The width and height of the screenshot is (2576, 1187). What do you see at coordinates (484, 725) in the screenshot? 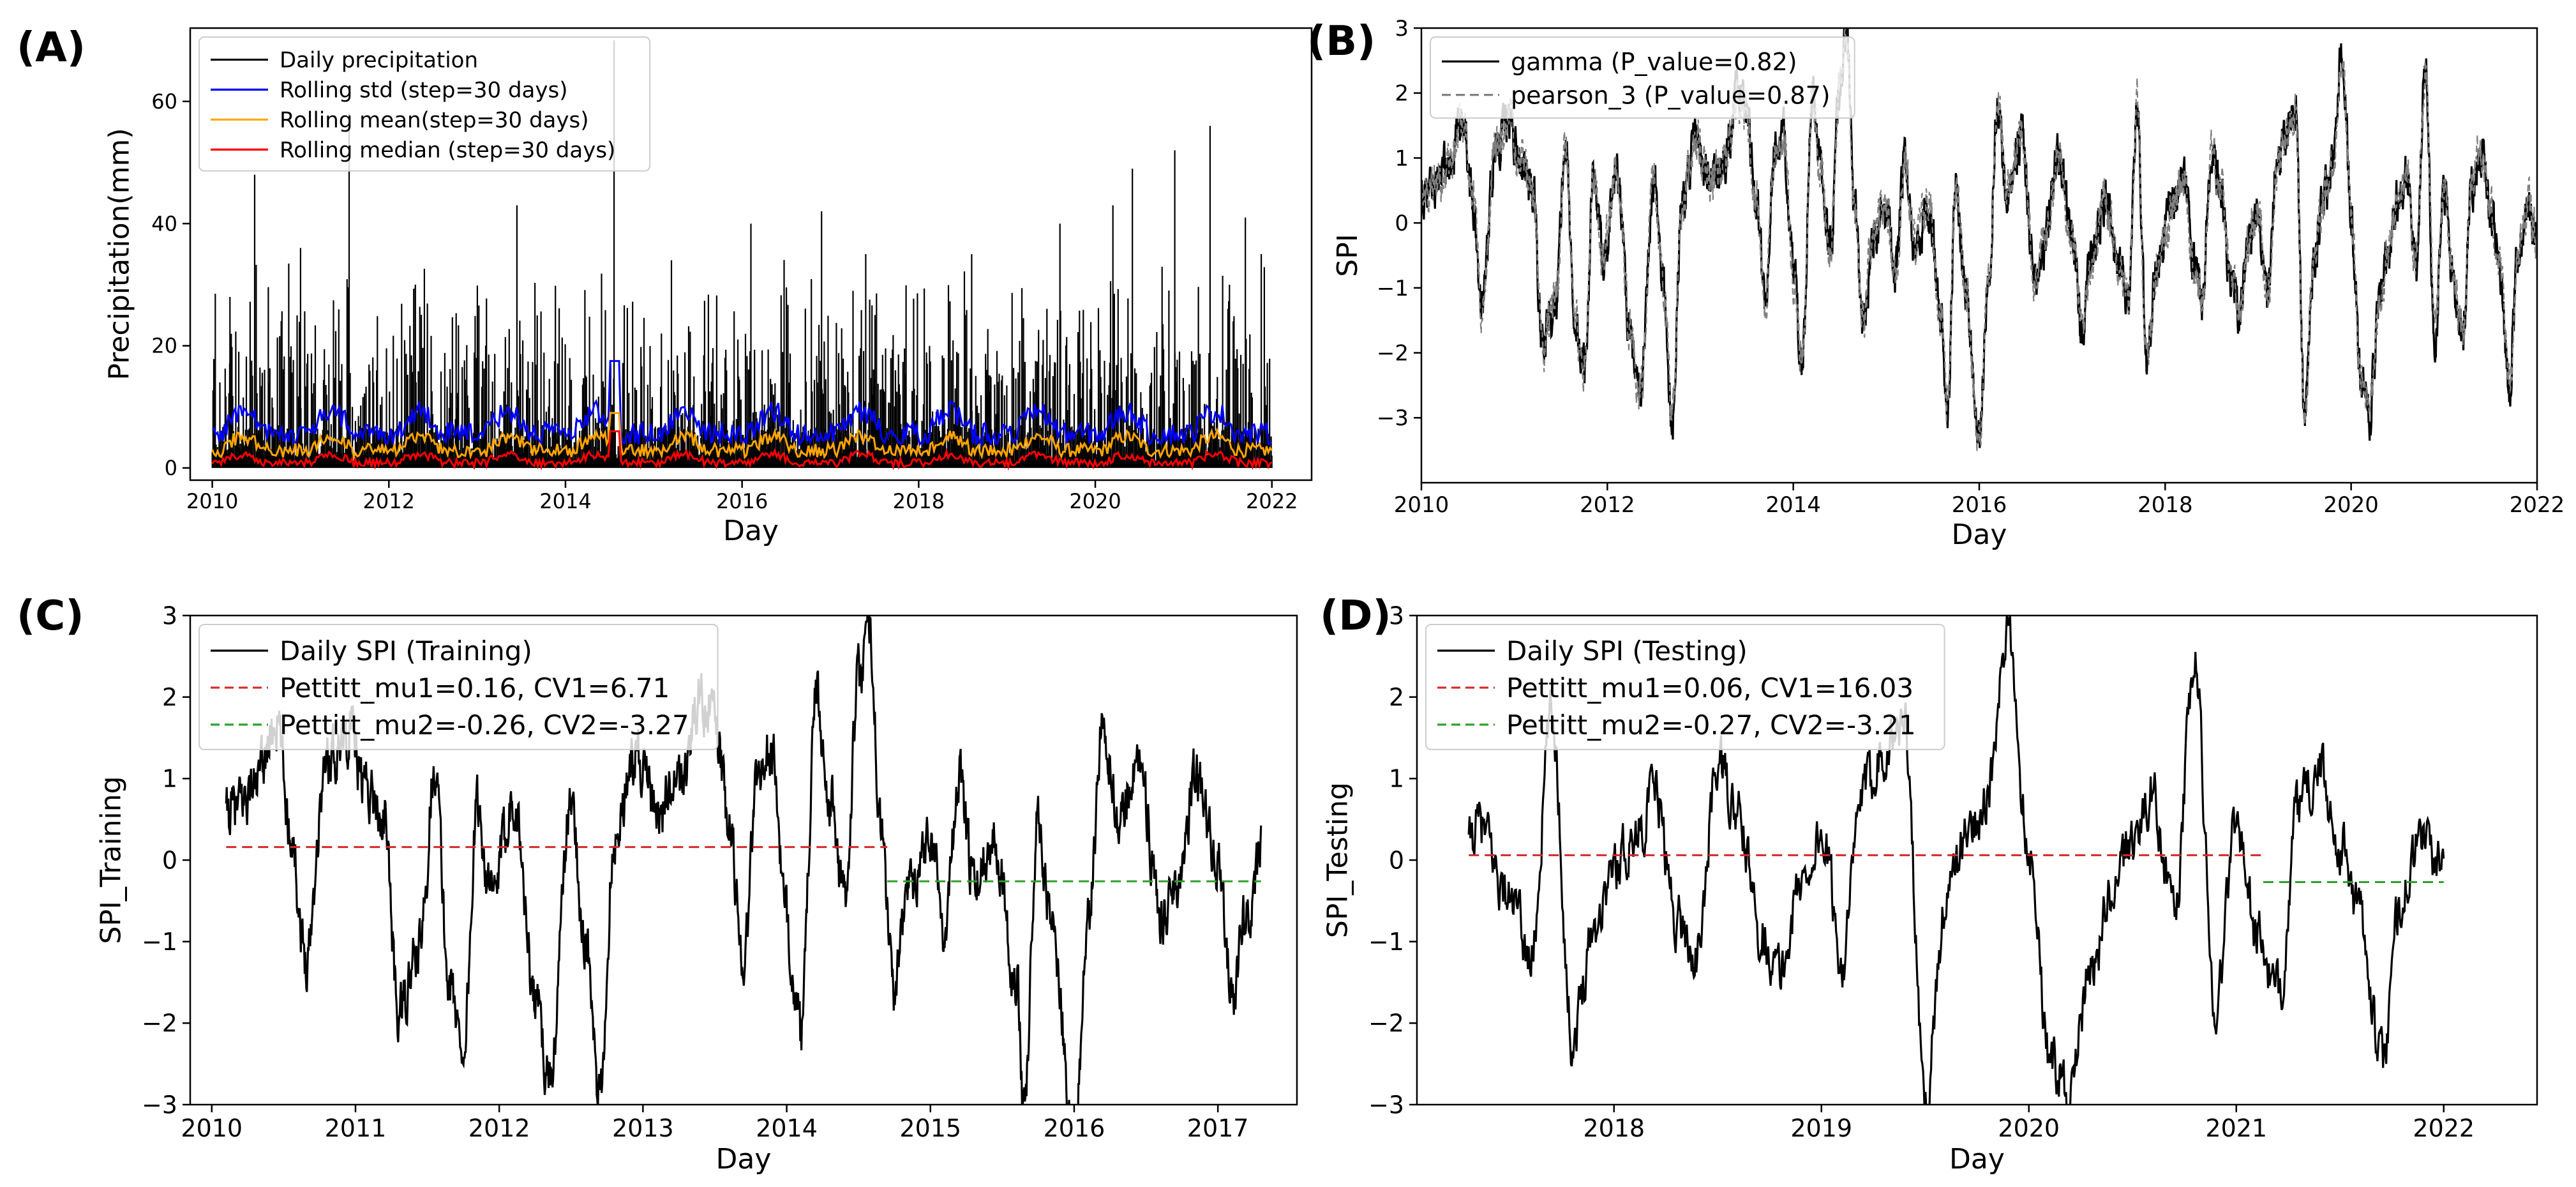
I see `legend-entry-label: Pettitt_mu2=-0.26, CV2=-3.27` at bounding box center [484, 725].